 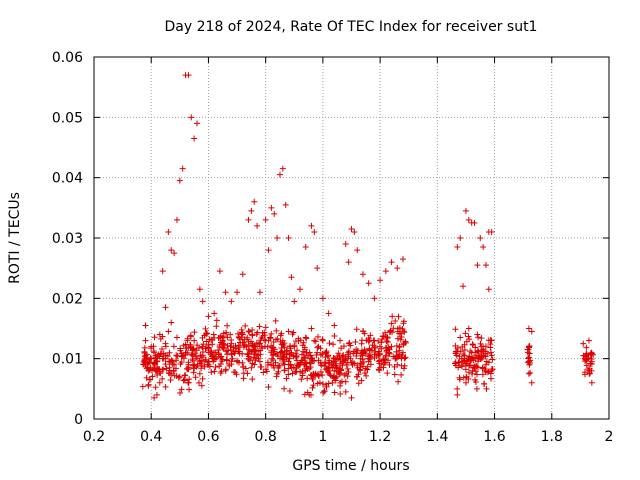 What do you see at coordinates (67, 239) in the screenshot?
I see `y-tick-label: 0.03` at bounding box center [67, 239].